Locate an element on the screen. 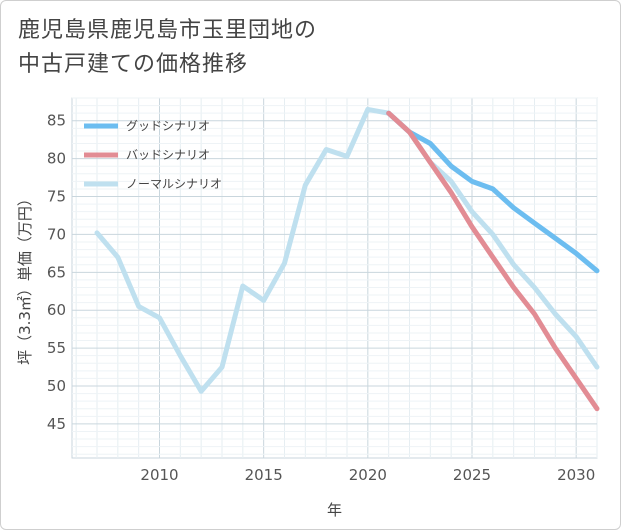 This screenshot has height=530, width=621. x-tick-label: 2020 is located at coordinates (368, 475).